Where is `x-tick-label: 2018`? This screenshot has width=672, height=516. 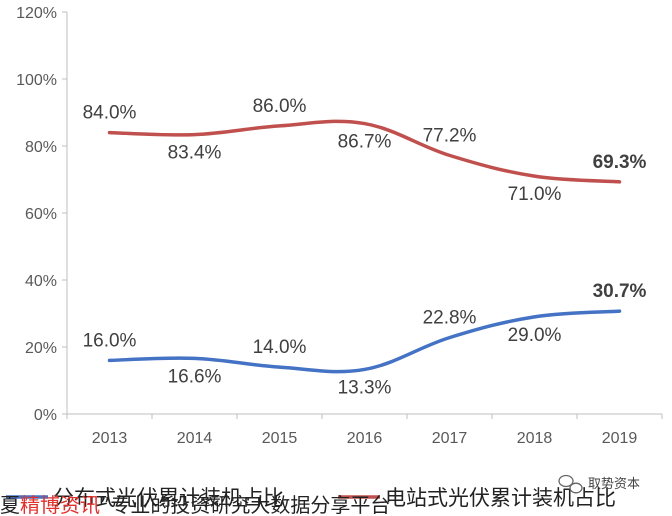
x-tick-label: 2018 is located at coordinates (535, 438).